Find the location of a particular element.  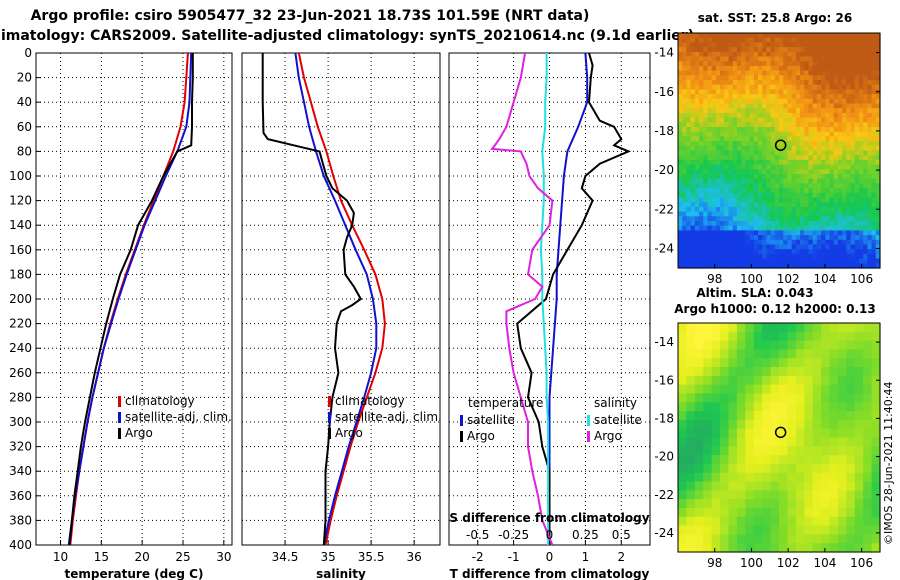

legend-label: climatology is located at coordinates (160, 401).